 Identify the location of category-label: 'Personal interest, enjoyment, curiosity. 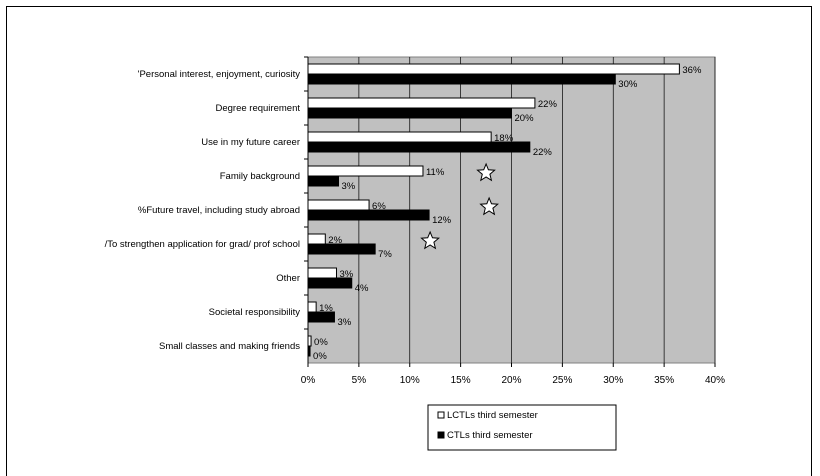
(219, 74).